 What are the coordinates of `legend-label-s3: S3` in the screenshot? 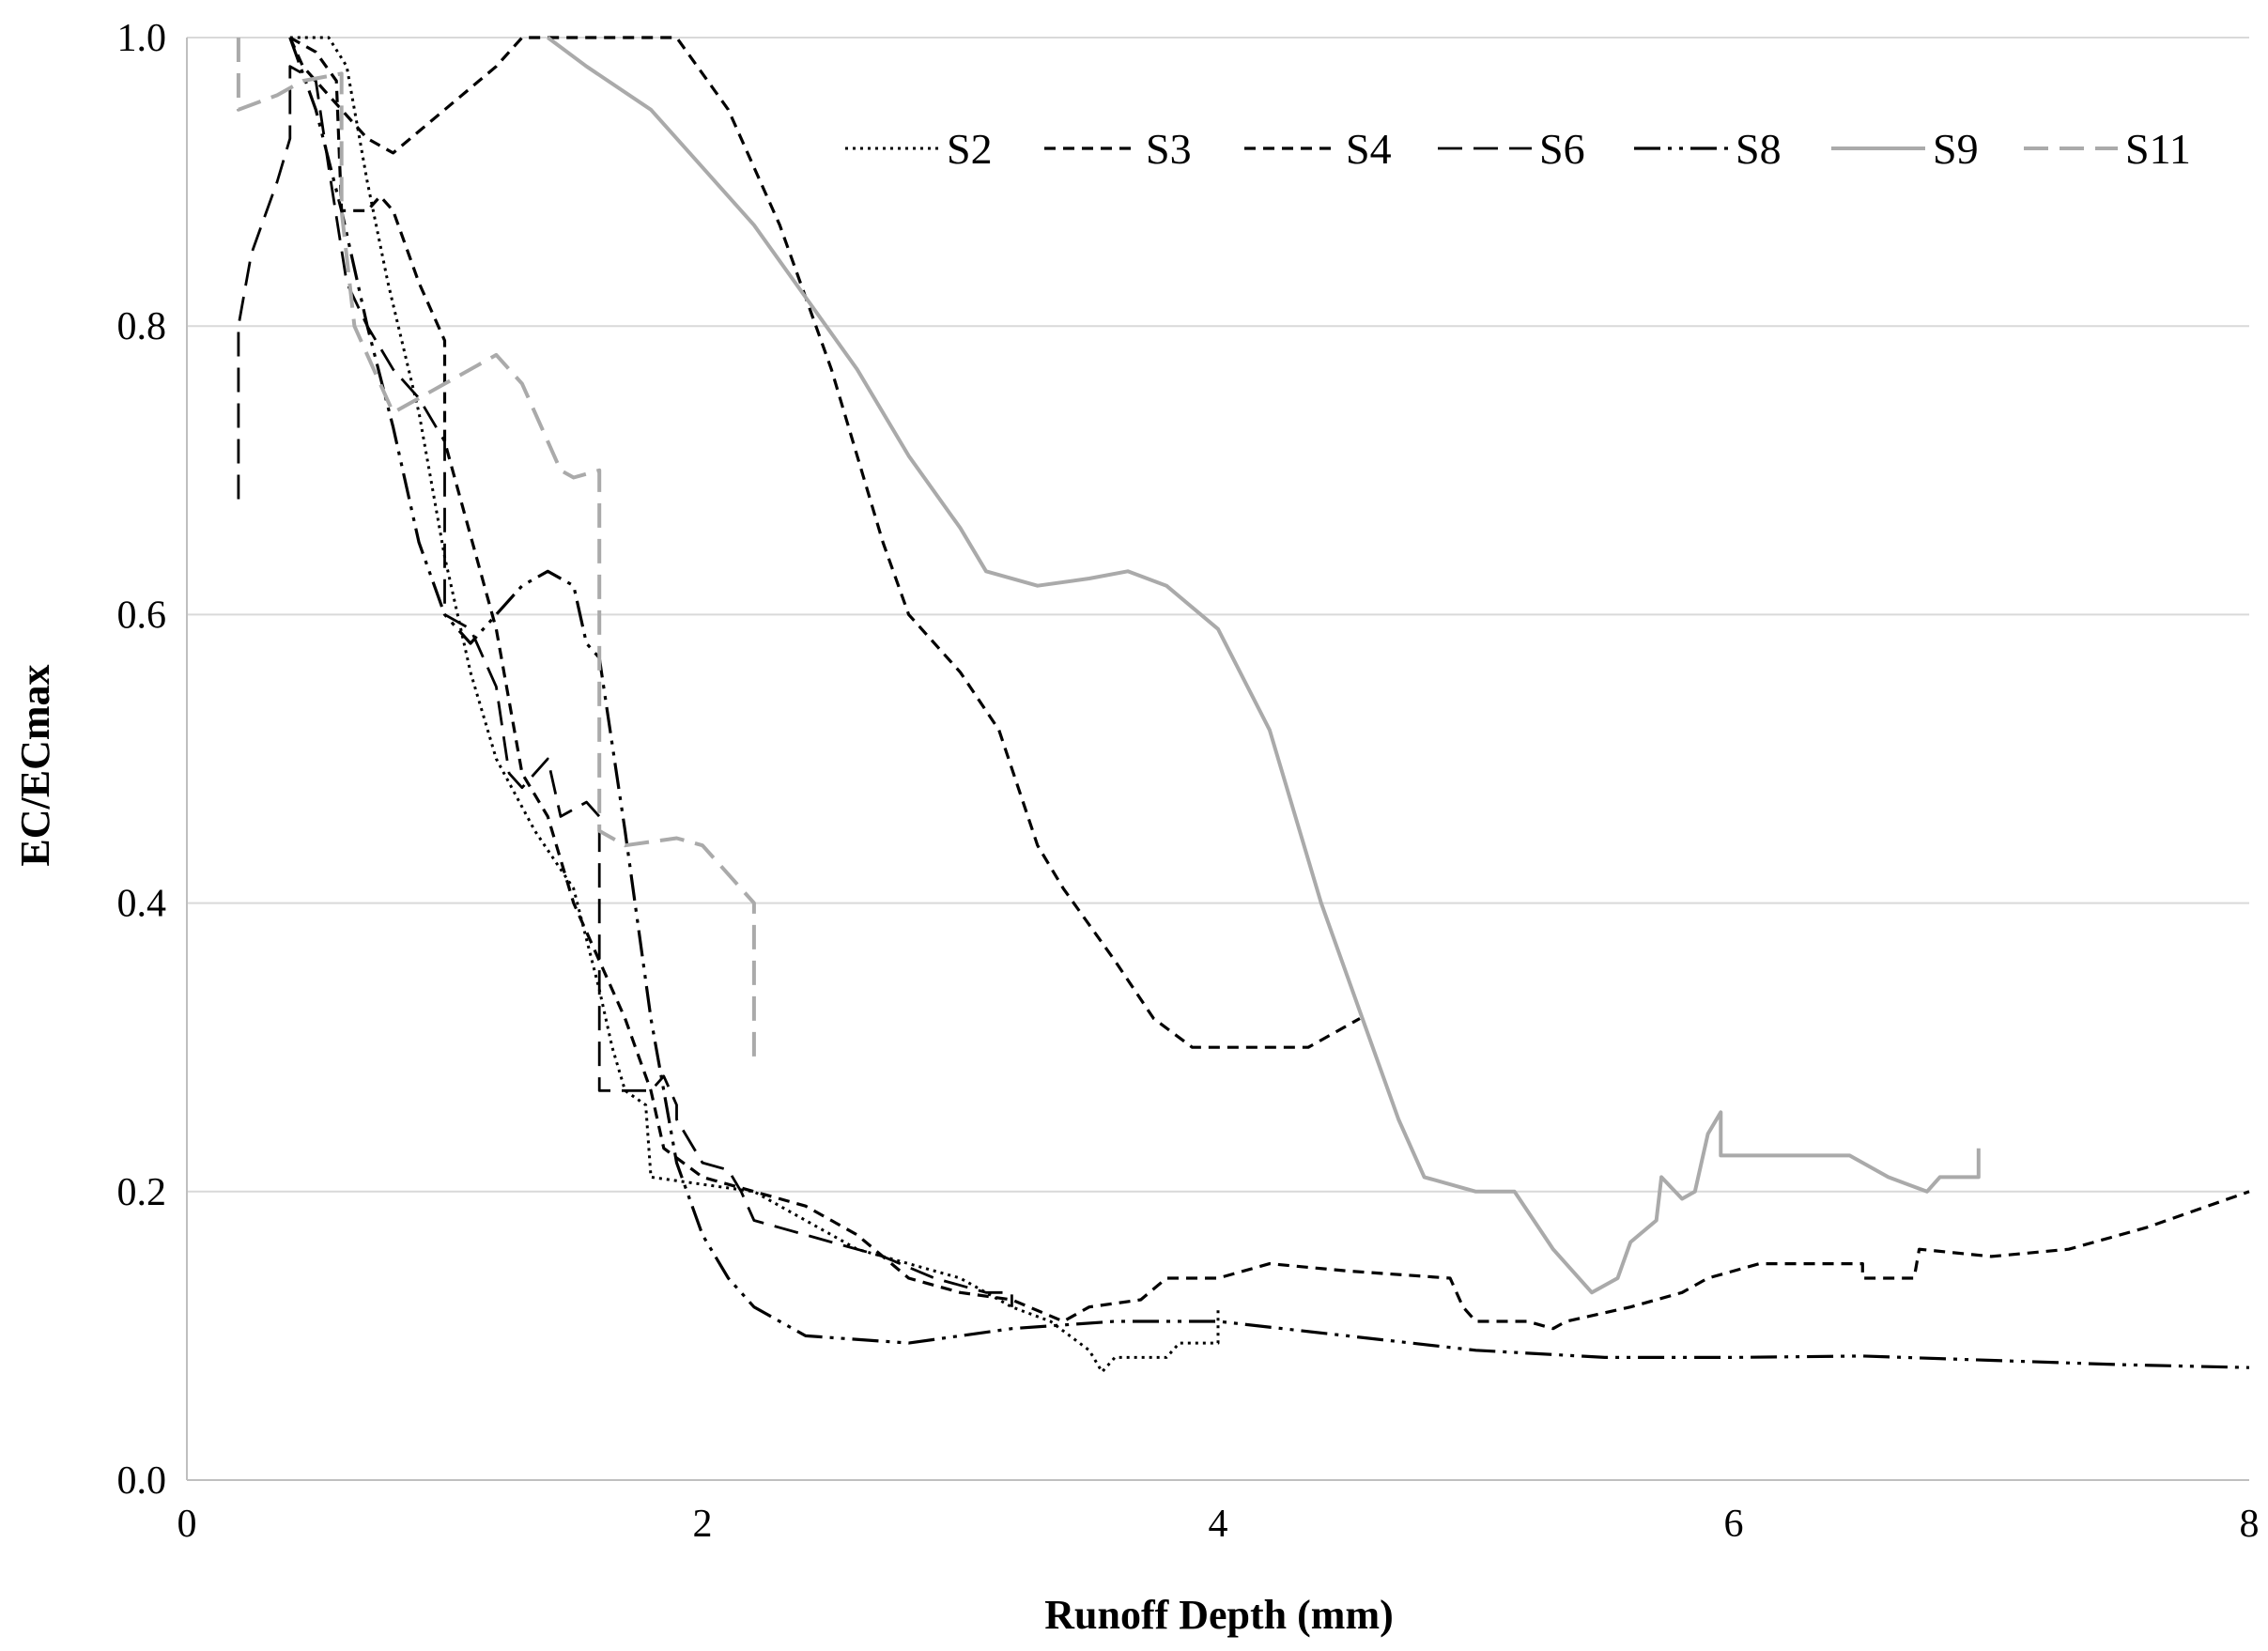 It's located at (1169, 149).